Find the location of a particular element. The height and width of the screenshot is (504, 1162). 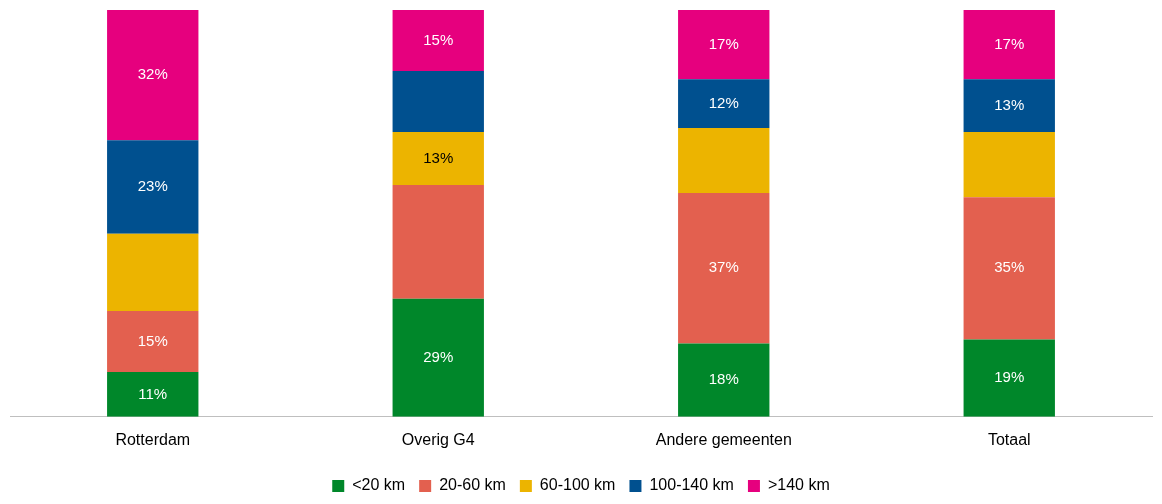

x-tick-label: Overig G4 is located at coordinates (438, 439).